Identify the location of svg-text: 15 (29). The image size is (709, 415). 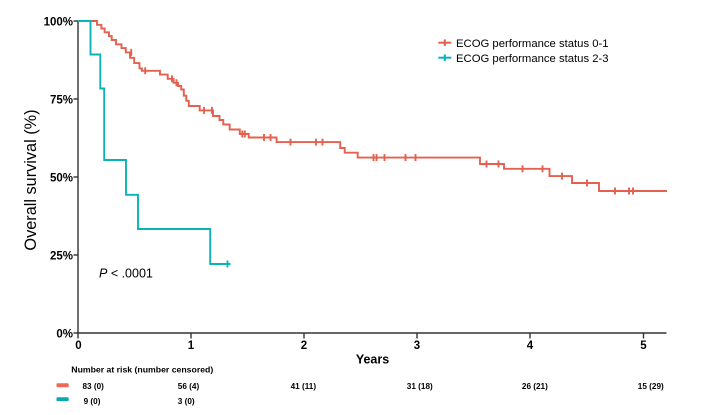
(651, 386).